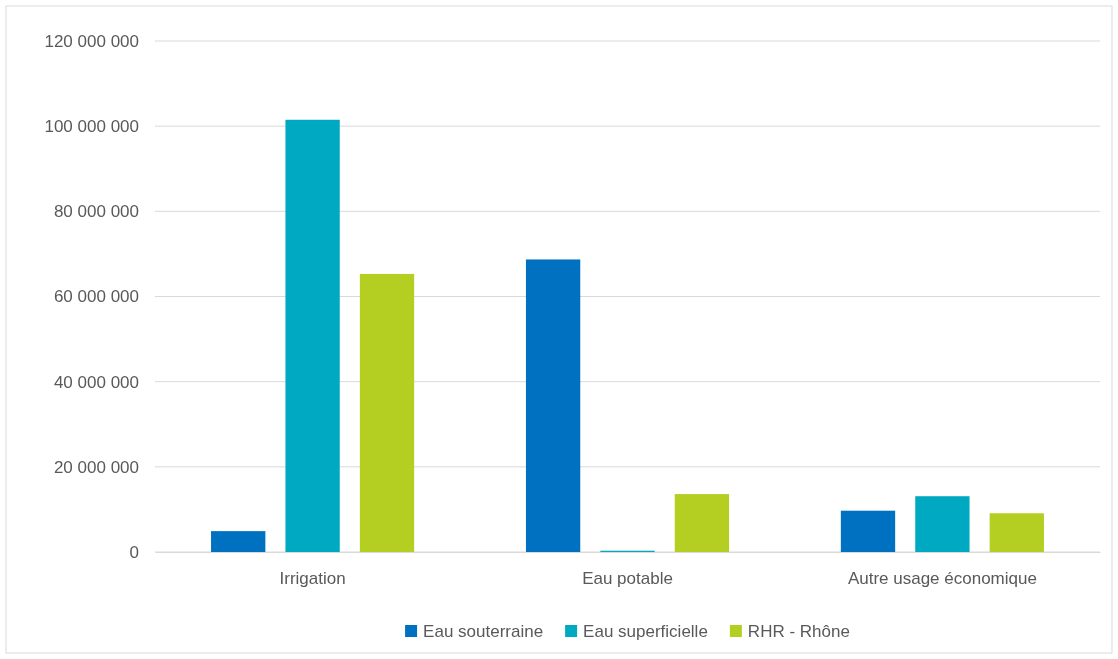 The image size is (1118, 659). Describe the element at coordinates (798, 631) in the screenshot. I see `legend-label: RHR - Rhône` at that location.